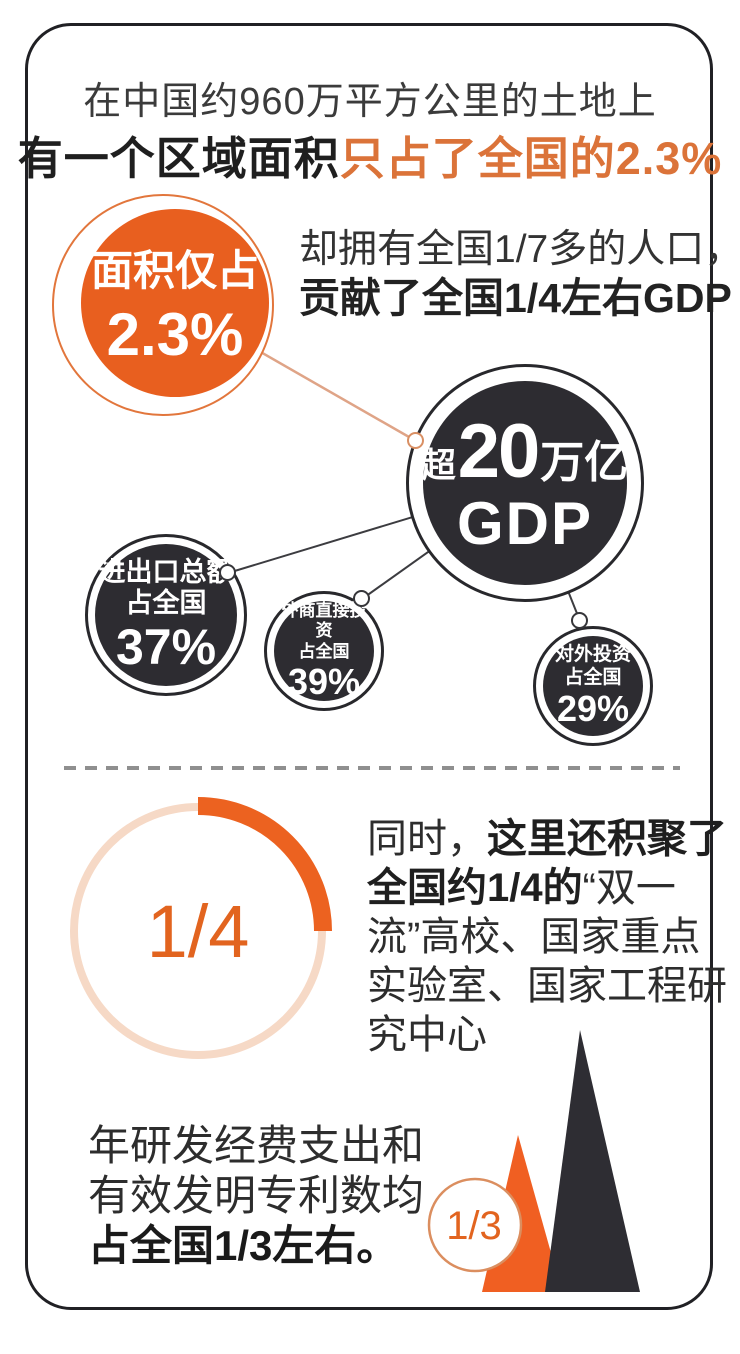  I want to click on quarter-ring-arc, so click(264, 864).